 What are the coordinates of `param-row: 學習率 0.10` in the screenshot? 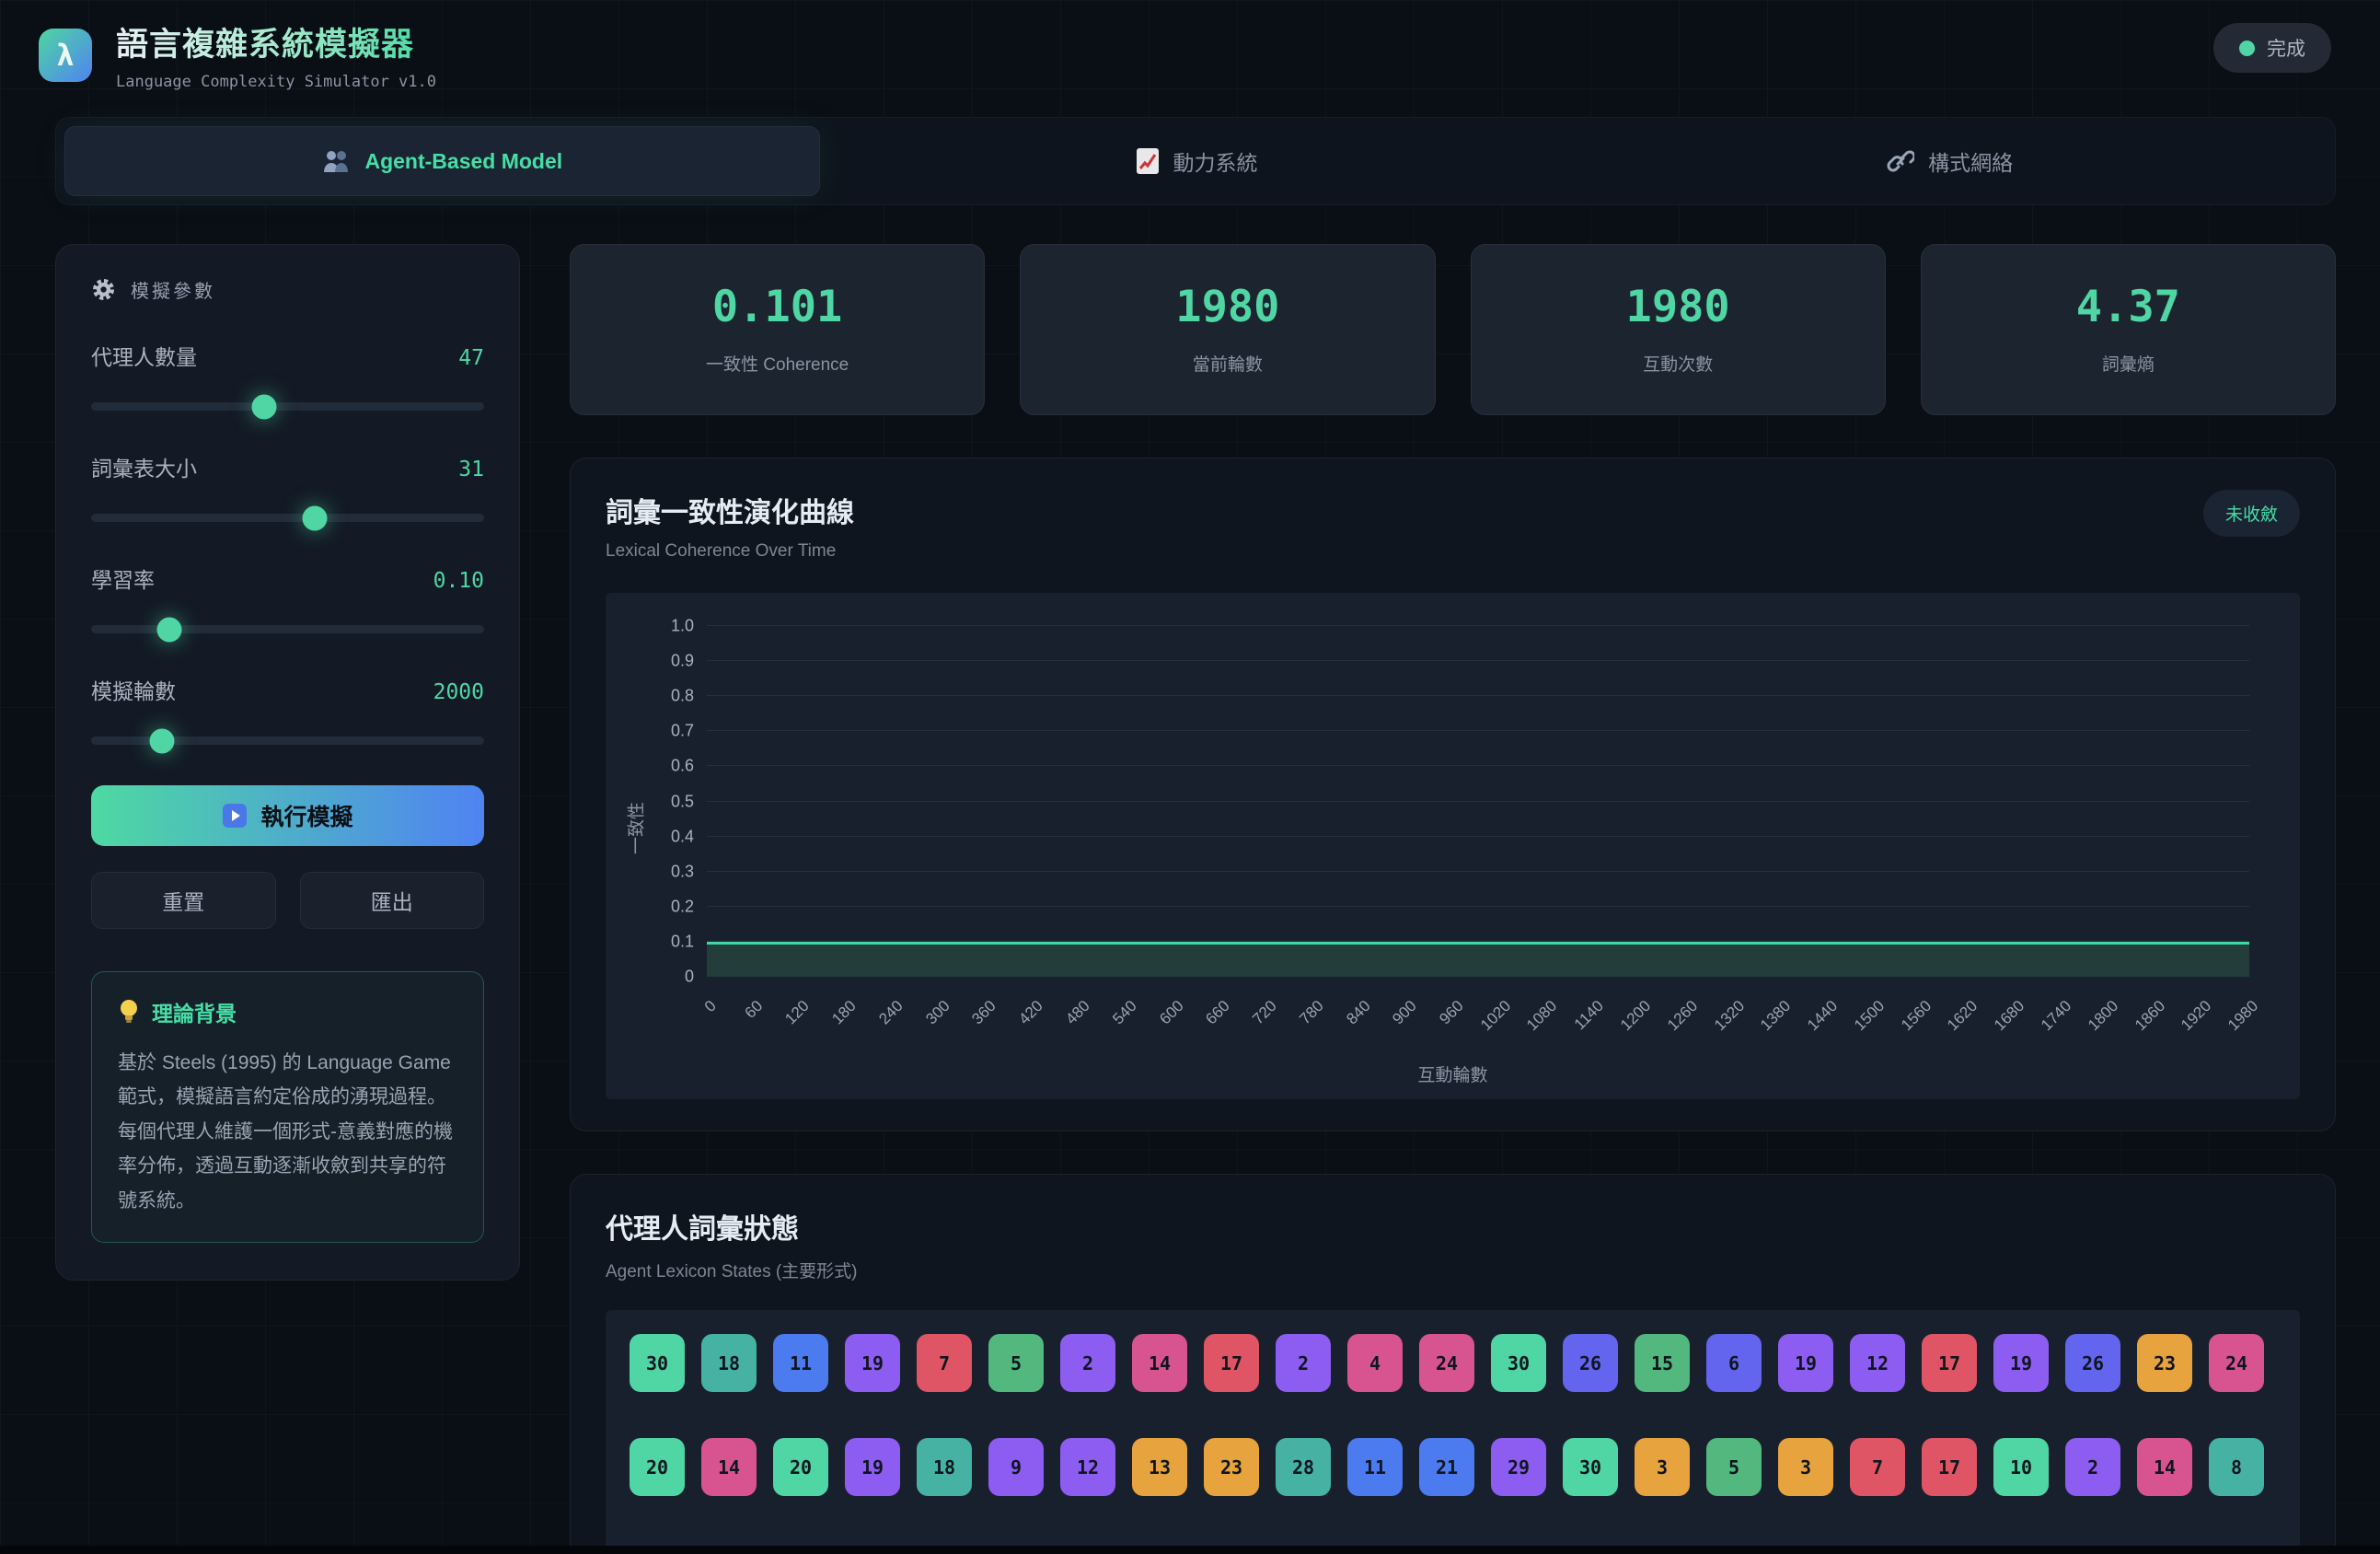 It's located at (287, 602).